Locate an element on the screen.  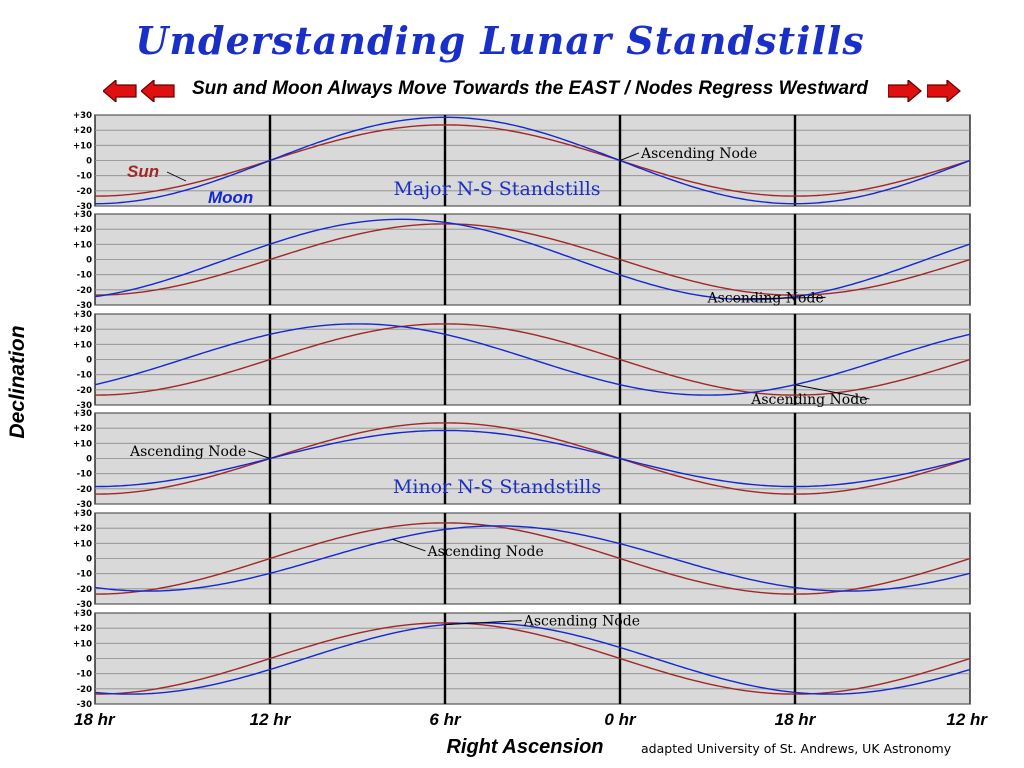
x-tick-label: 0 hr is located at coordinates (620, 719).